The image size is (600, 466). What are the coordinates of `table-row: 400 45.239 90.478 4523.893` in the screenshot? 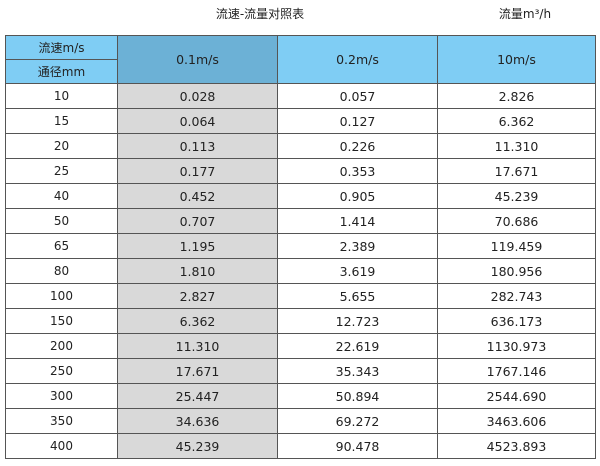 It's located at (300, 446).